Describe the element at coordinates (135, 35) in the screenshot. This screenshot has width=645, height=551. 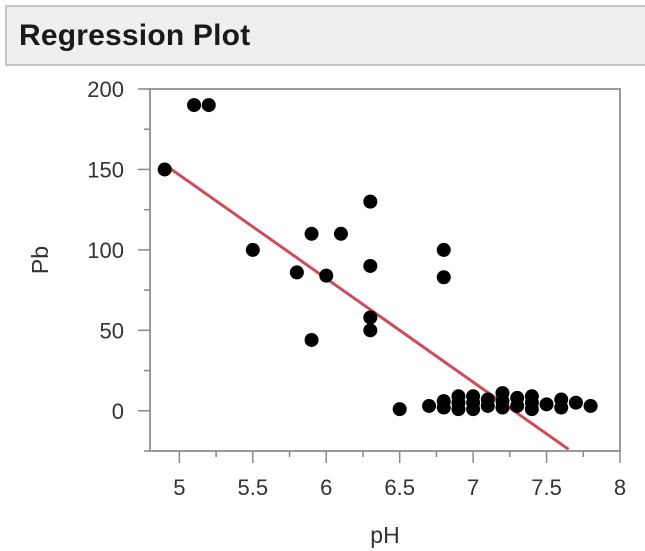
I see `panel-title: Regression Plot` at that location.